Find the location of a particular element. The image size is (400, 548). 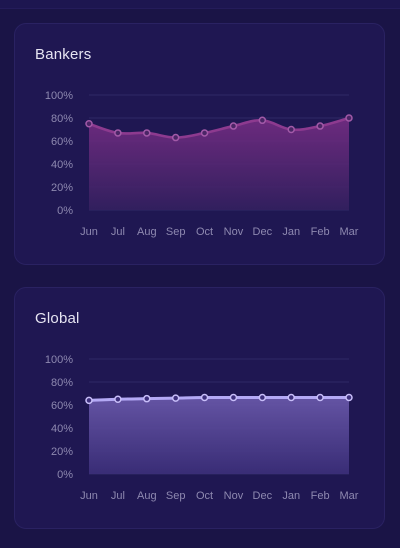

top-bar is located at coordinates (200, 4).